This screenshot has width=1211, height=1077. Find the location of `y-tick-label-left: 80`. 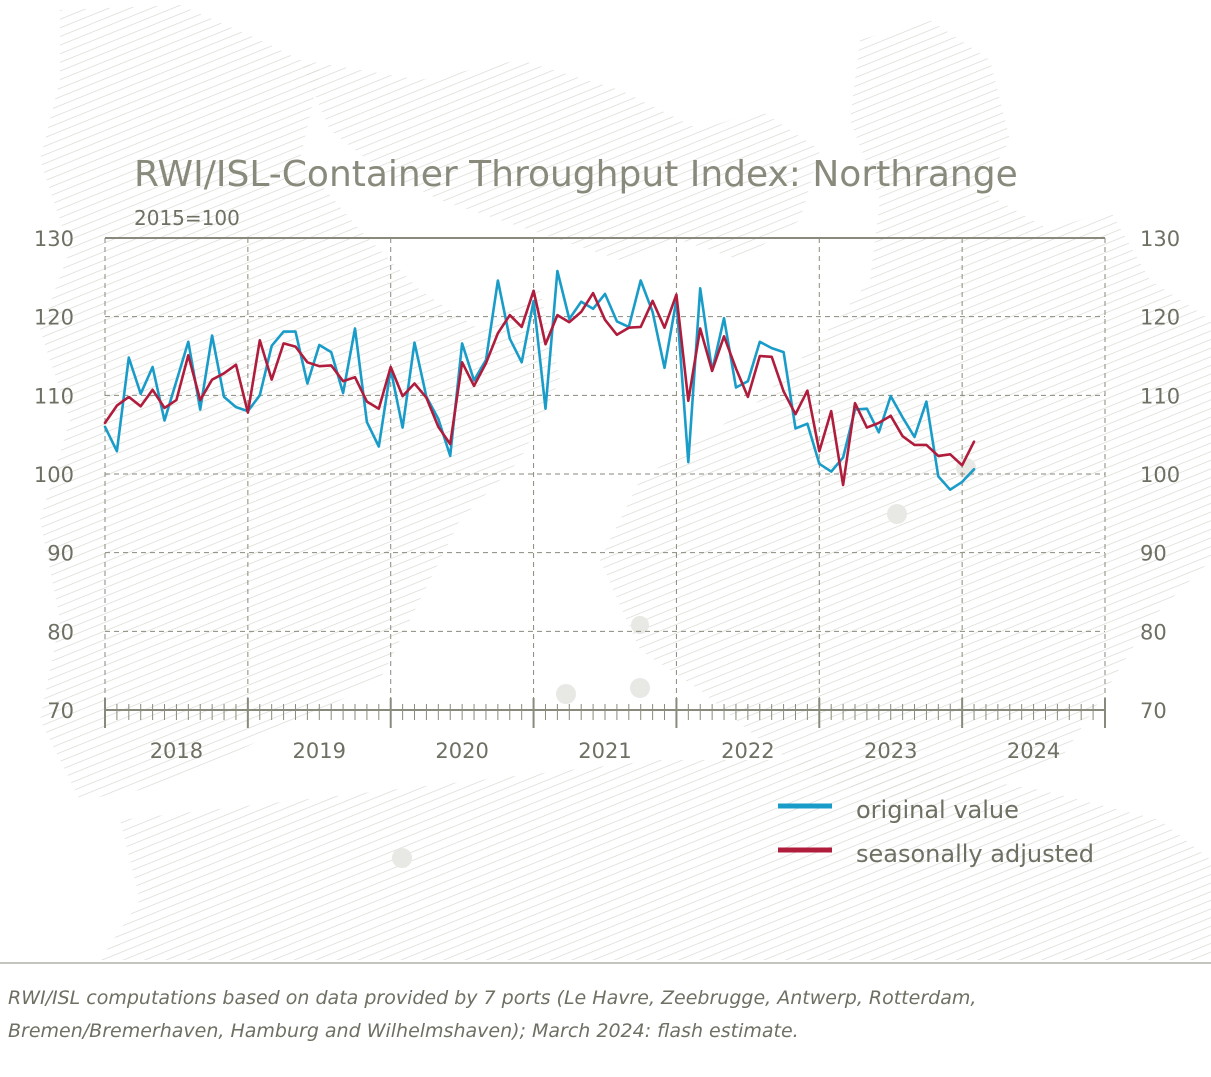

y-tick-label-left: 80 is located at coordinates (60, 632).